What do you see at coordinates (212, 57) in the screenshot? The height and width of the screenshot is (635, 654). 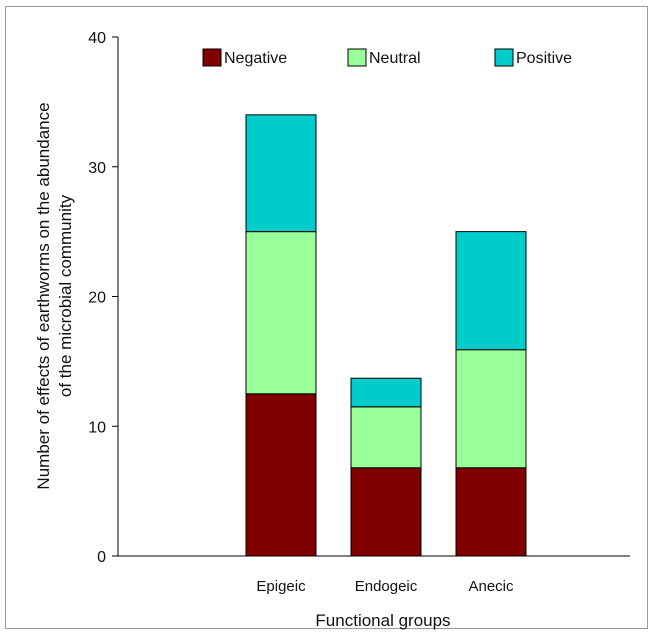 I see `legend-swatch-negative` at bounding box center [212, 57].